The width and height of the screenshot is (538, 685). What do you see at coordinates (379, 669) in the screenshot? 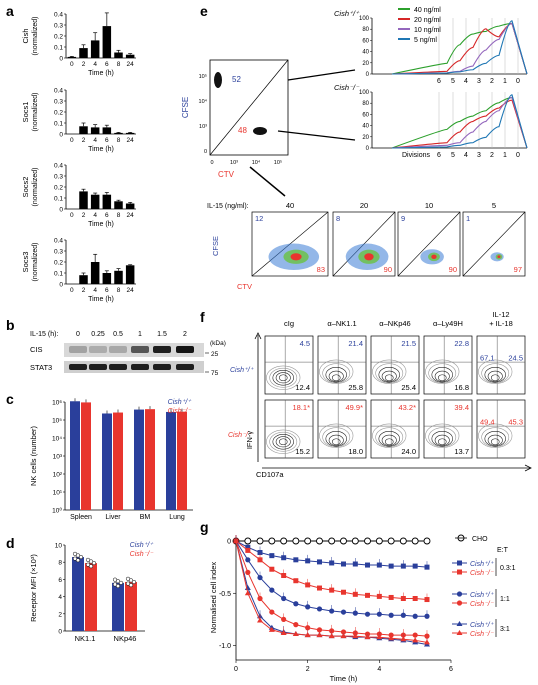
I see `x-tick-label: 4` at bounding box center [379, 669].